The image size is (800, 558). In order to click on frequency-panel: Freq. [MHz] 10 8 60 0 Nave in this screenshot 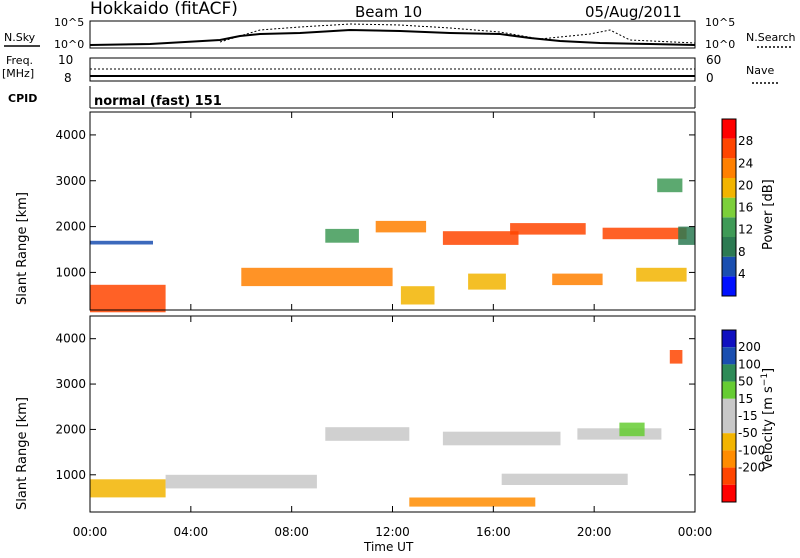, I will do `click(391, 69)`.